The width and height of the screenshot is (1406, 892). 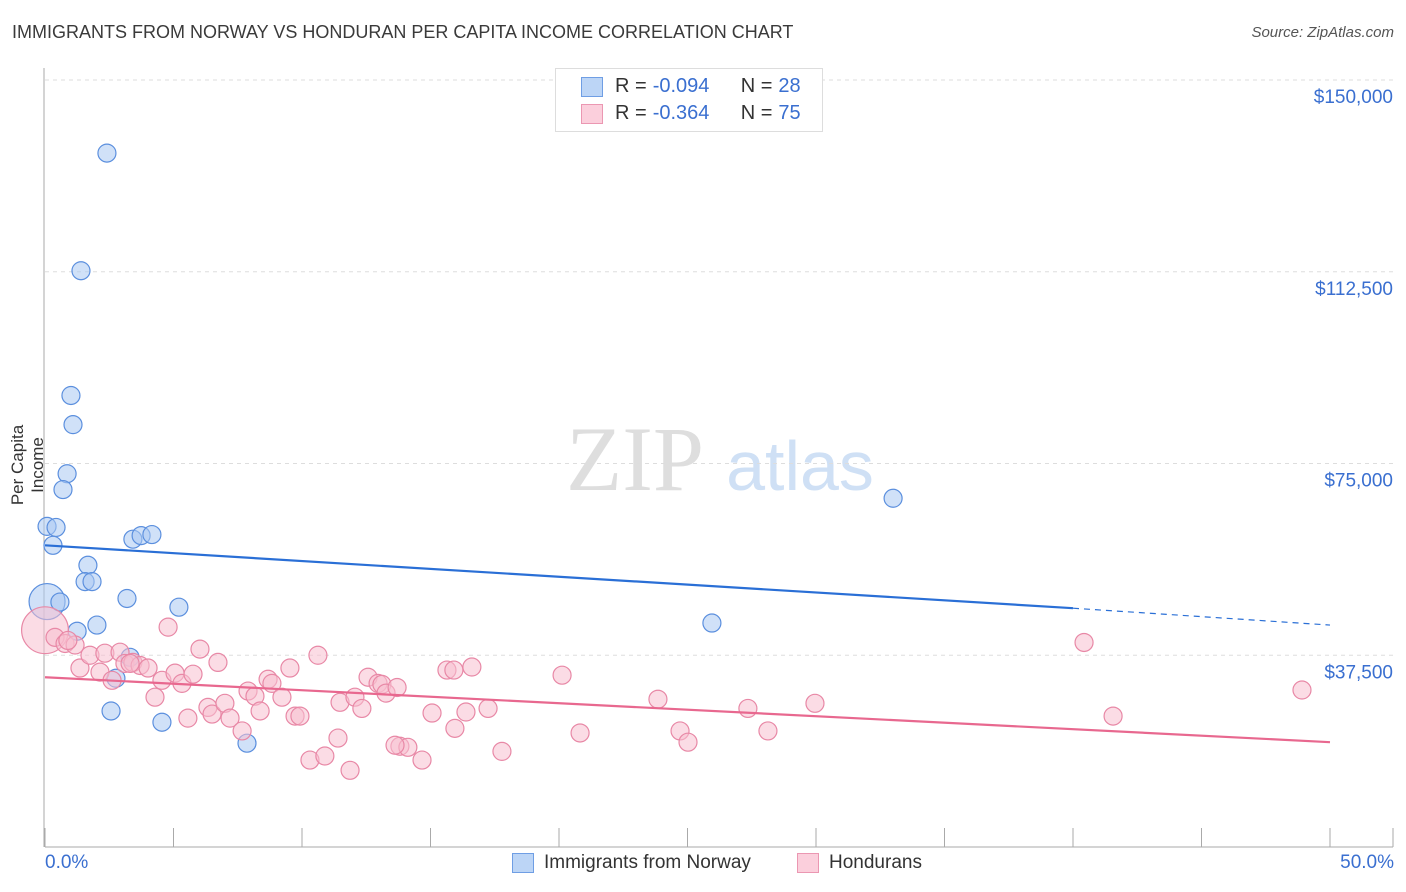 What do you see at coordinates (1322, 32) in the screenshot?
I see `source-label: Source: ZipAtlas.com` at bounding box center [1322, 32].